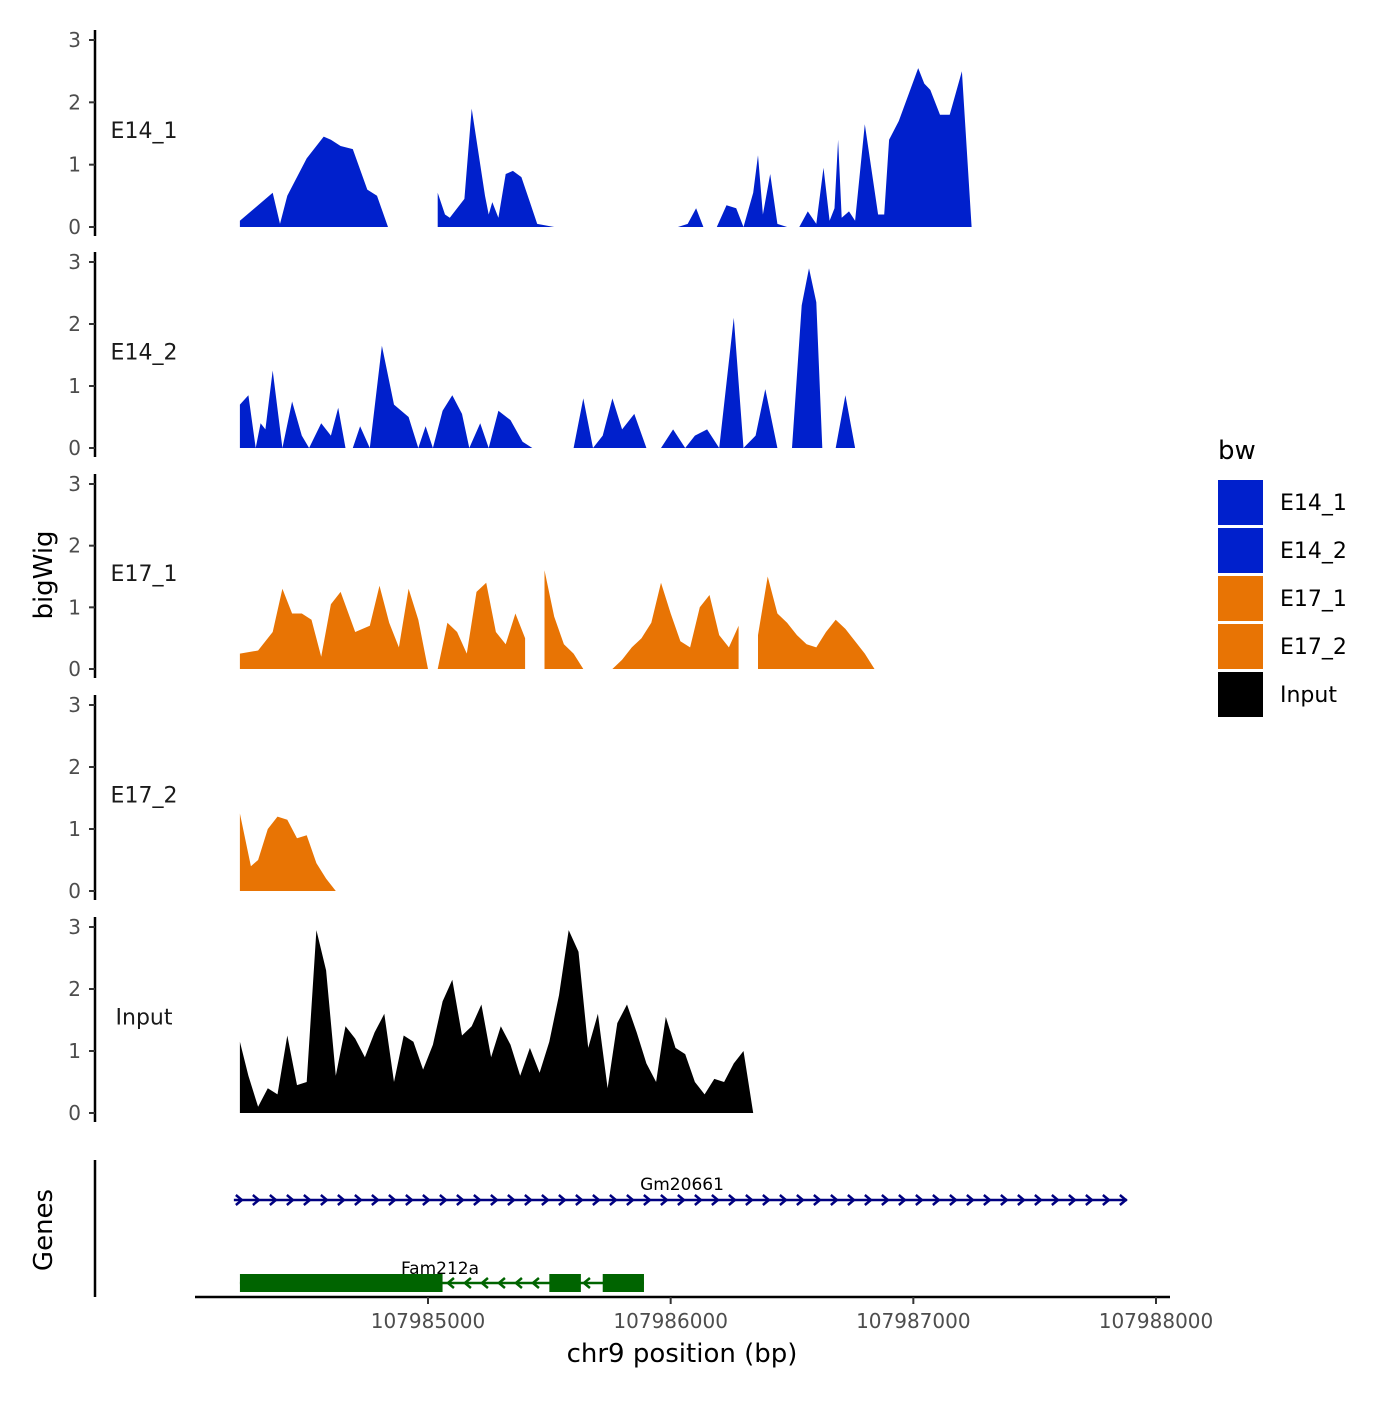  I want to click on track-E14_2: 0 1 2 3 E14_2, so click(594, 355).